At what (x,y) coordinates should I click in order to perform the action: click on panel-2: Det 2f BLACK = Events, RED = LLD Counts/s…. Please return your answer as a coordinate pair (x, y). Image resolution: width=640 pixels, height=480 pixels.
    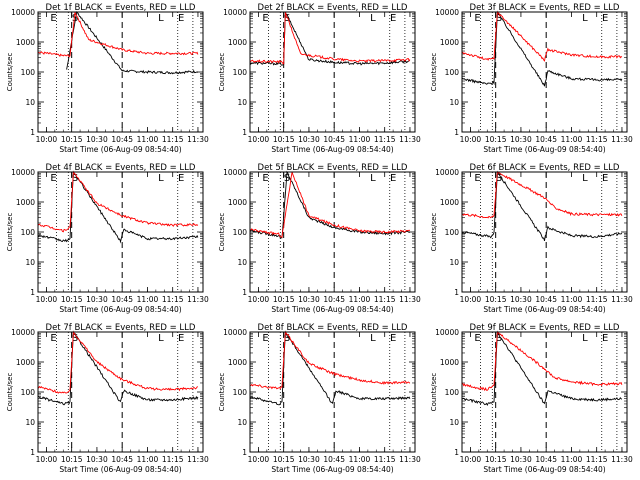
    Looking at the image, I should click on (319, 78).